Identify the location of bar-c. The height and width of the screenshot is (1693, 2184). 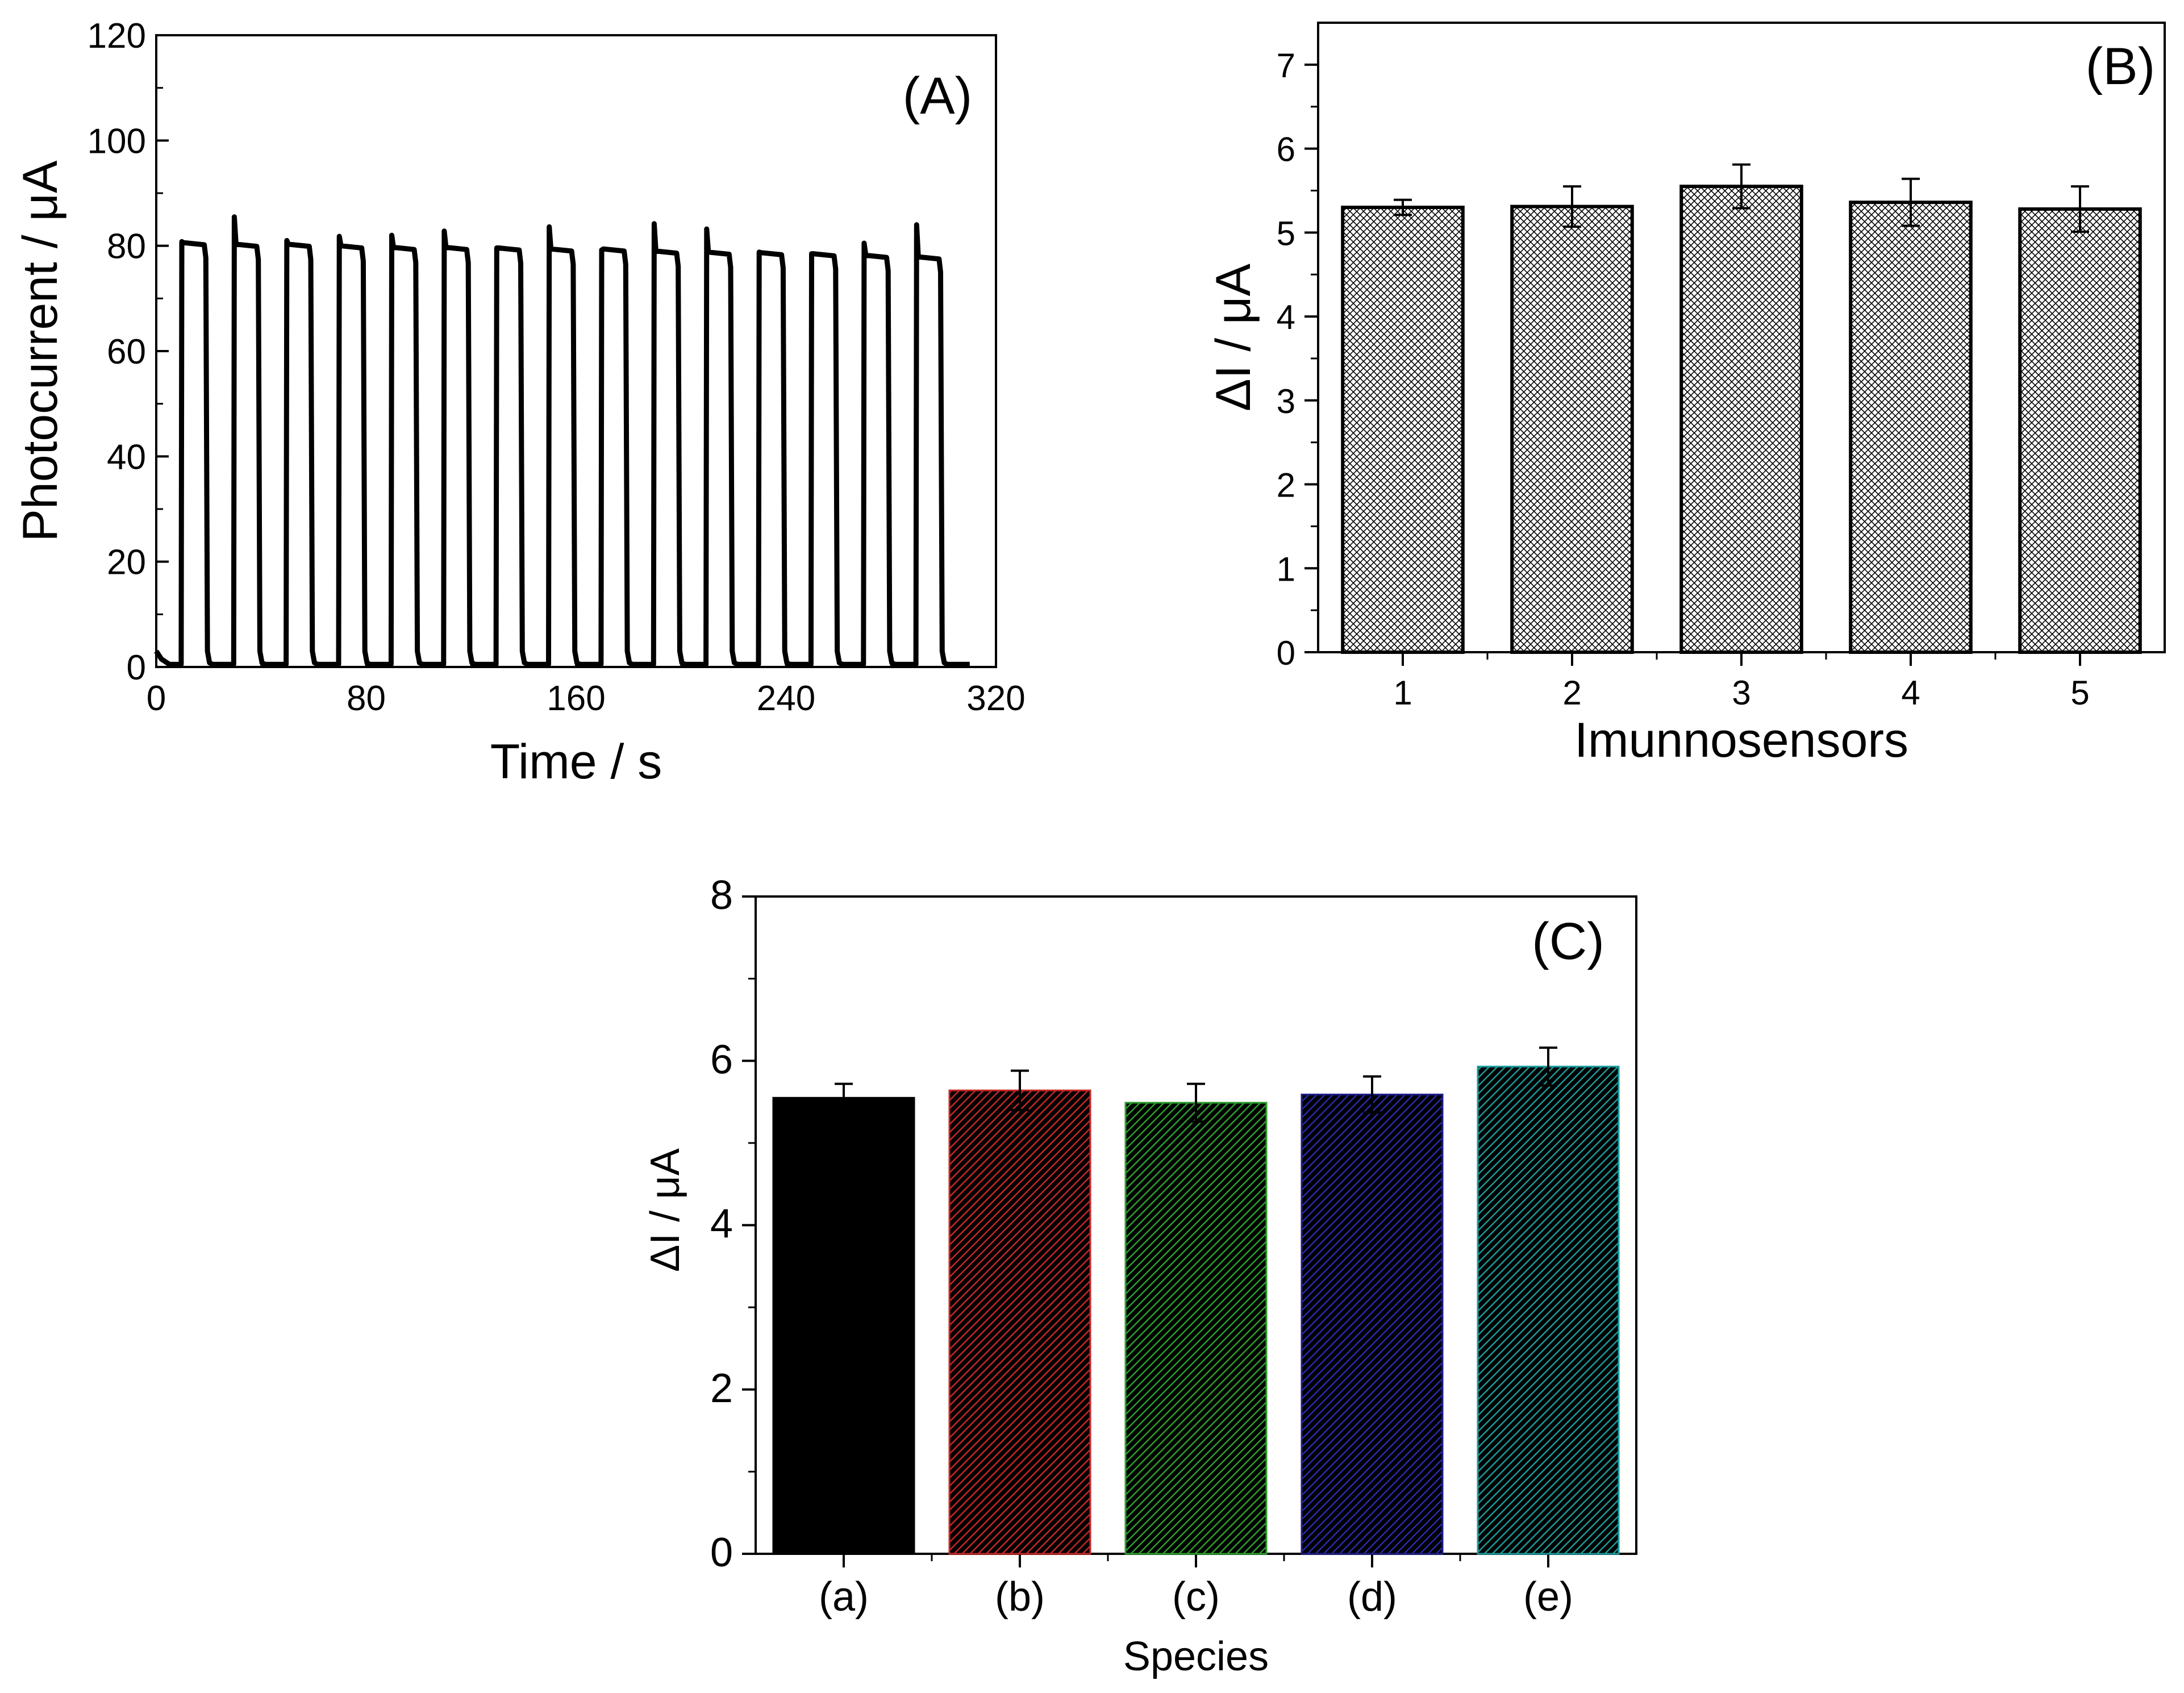
(1196, 1329).